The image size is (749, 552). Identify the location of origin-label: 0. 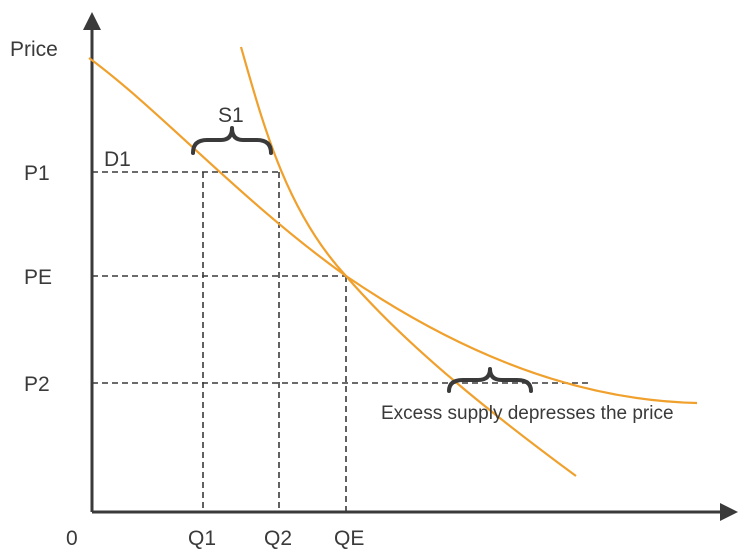
(72, 538).